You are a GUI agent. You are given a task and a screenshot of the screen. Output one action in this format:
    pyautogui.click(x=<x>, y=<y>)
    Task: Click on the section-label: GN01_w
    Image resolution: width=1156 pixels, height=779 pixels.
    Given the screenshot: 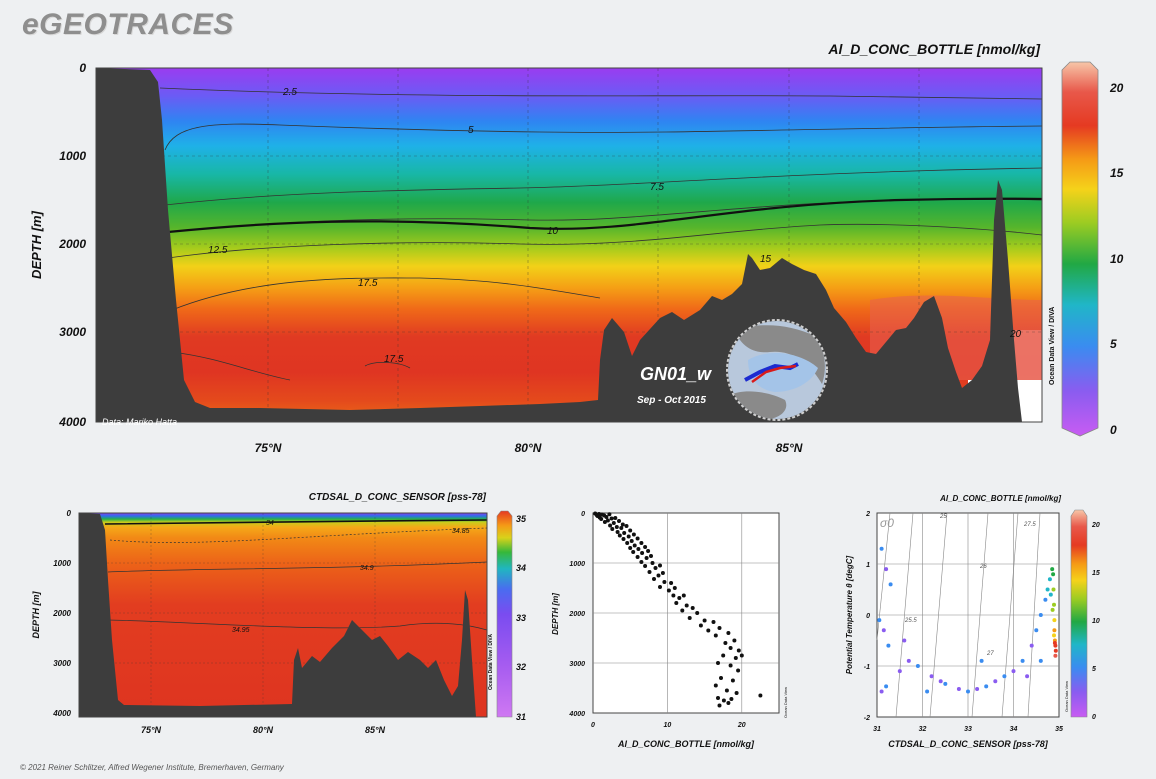 What is the action you would take?
    pyautogui.click(x=676, y=374)
    